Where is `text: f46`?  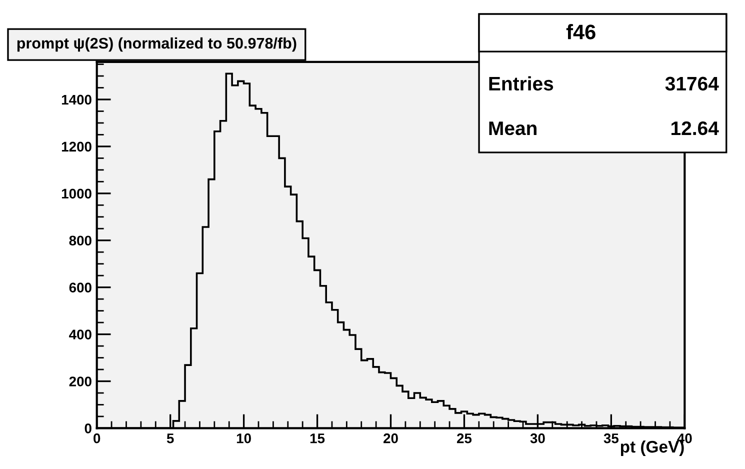
text: f46 is located at coordinates (581, 32).